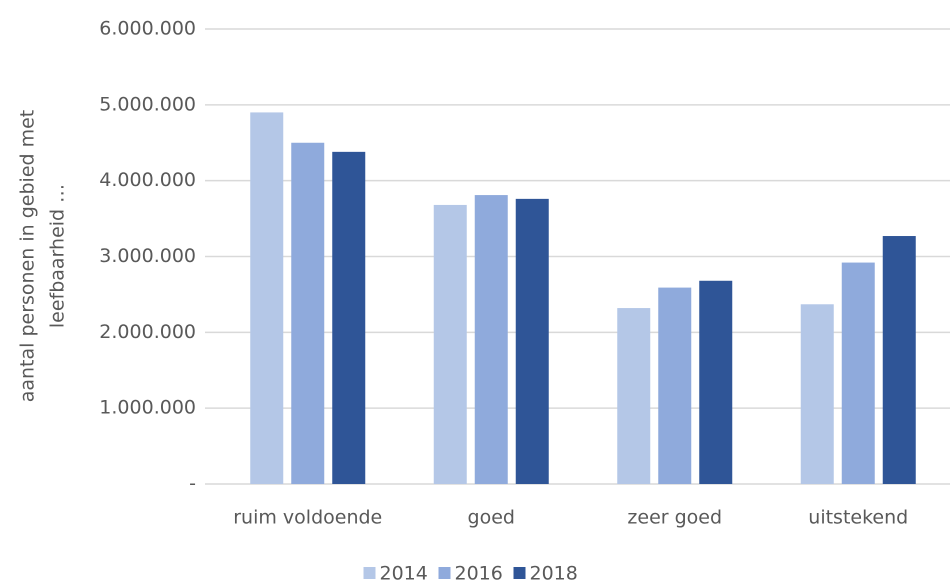 This screenshot has width=952, height=584. Describe the element at coordinates (674, 518) in the screenshot. I see `x-tick-label: zeer goed` at that location.